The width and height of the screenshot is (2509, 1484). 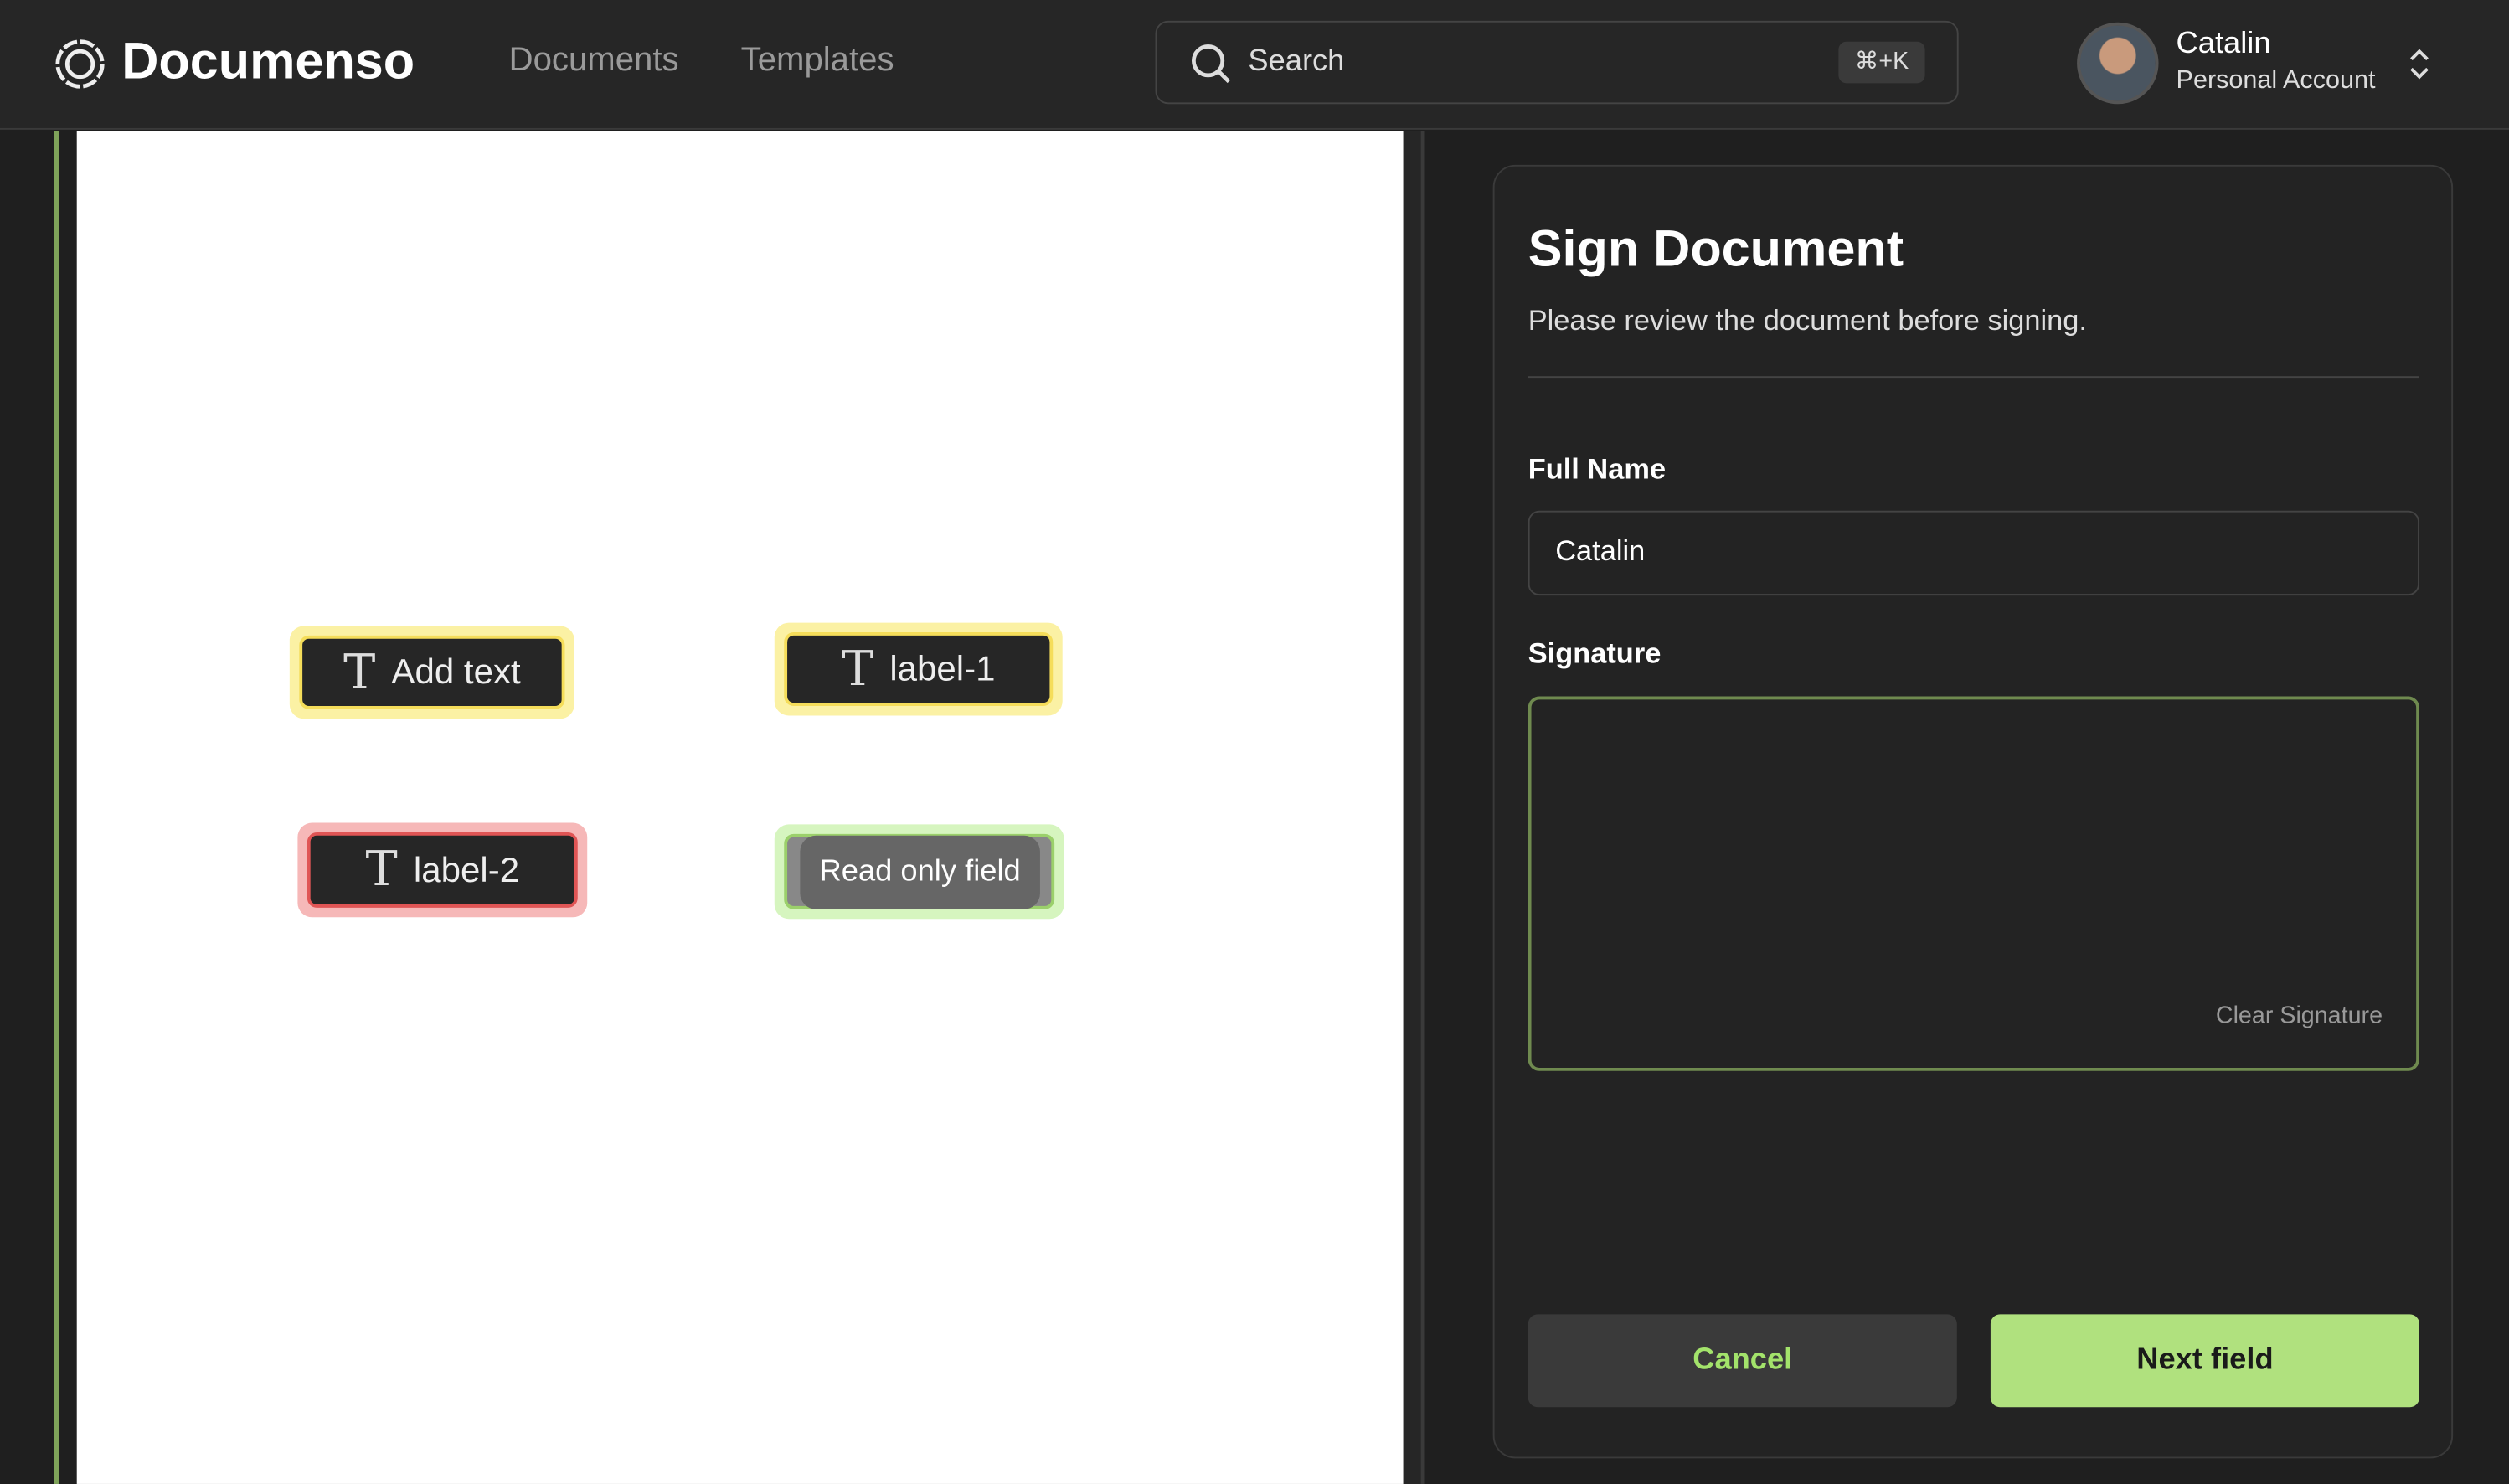 I want to click on avatar, so click(x=2118, y=63).